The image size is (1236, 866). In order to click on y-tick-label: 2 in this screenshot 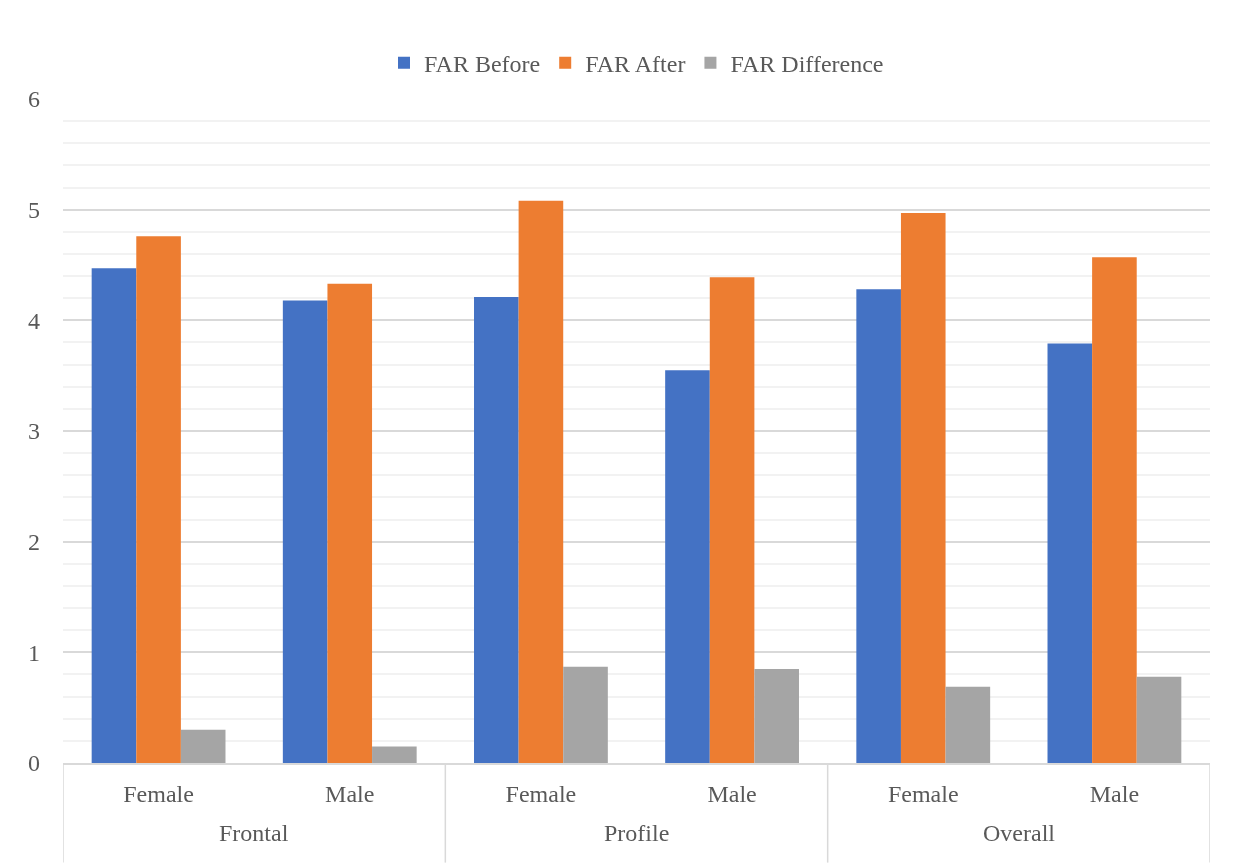, I will do `click(34, 542)`.